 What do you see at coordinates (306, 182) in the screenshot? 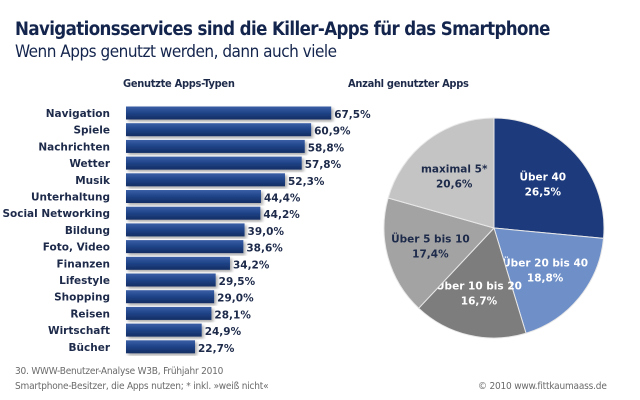
I see `bar-value-label: 52,3%` at bounding box center [306, 182].